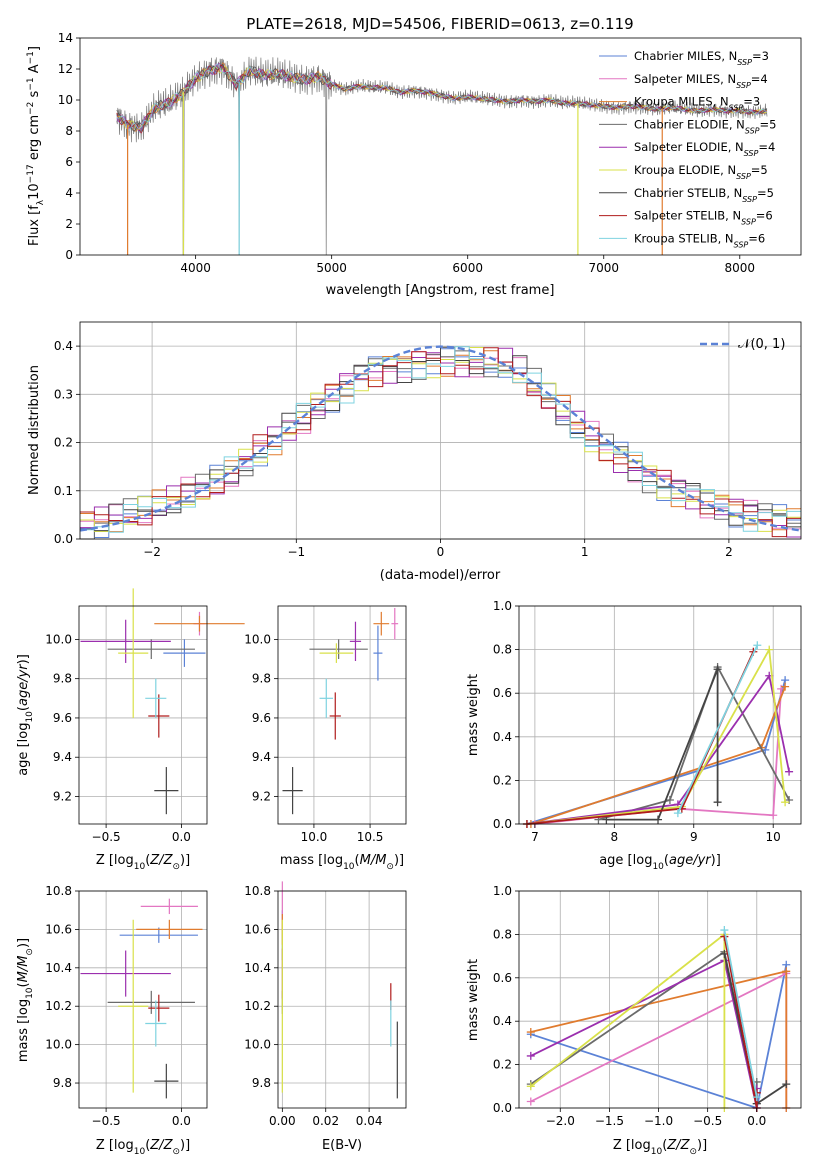 This screenshot has width=819, height=1170. What do you see at coordinates (773, 837) in the screenshot?
I see `massweight-vs-age-xtick-label: 10` at bounding box center [773, 837].